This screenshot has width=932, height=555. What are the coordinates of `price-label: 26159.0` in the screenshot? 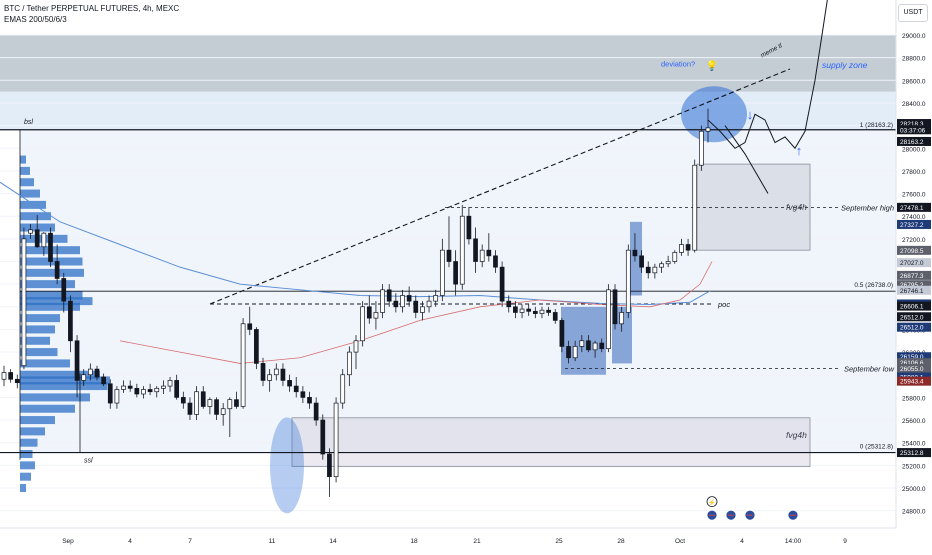 It's located at (912, 357).